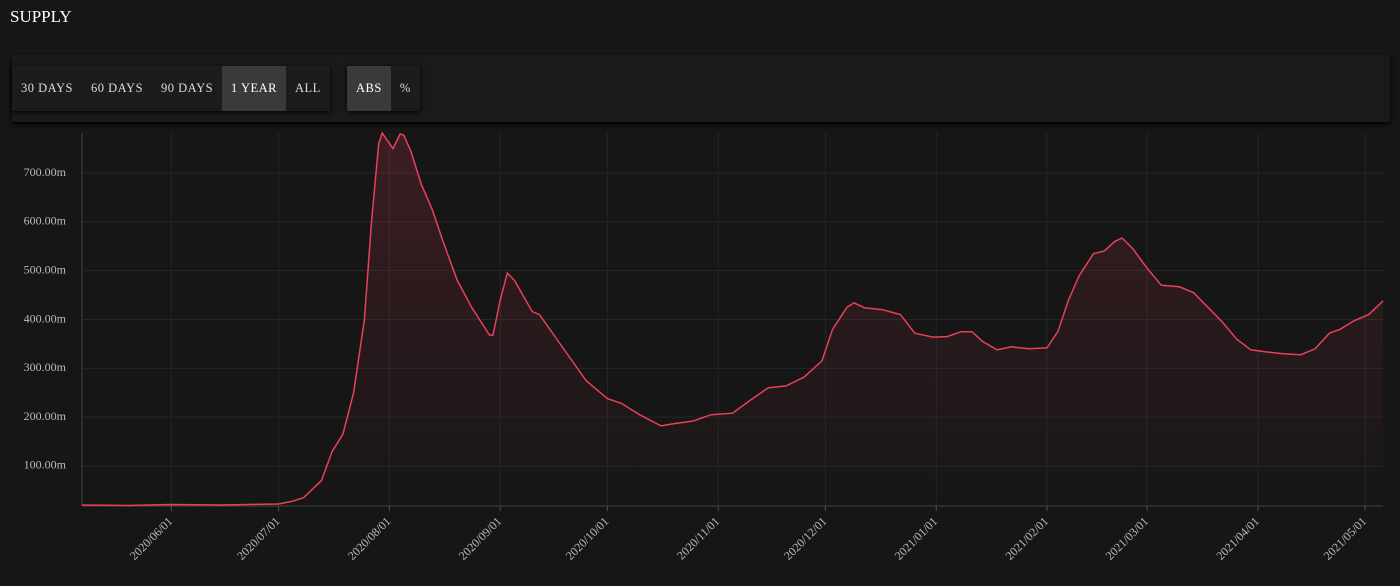 The width and height of the screenshot is (1400, 586). Describe the element at coordinates (45, 367) in the screenshot. I see `y-tick-label: 300.00m` at that location.